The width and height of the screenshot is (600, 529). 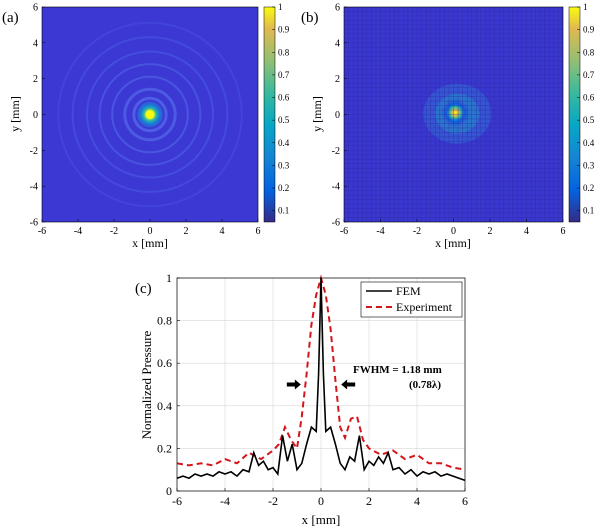 I want to click on heatmap-a-ring, so click(x=150, y=114).